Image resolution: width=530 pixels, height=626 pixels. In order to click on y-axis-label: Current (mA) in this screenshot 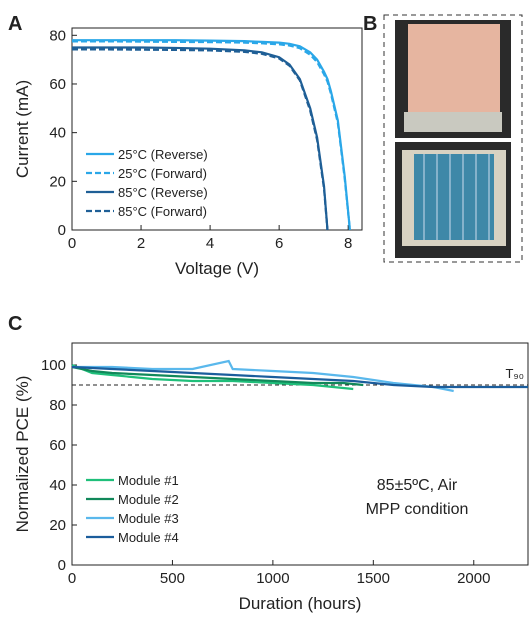, I will do `click(22, 129)`.